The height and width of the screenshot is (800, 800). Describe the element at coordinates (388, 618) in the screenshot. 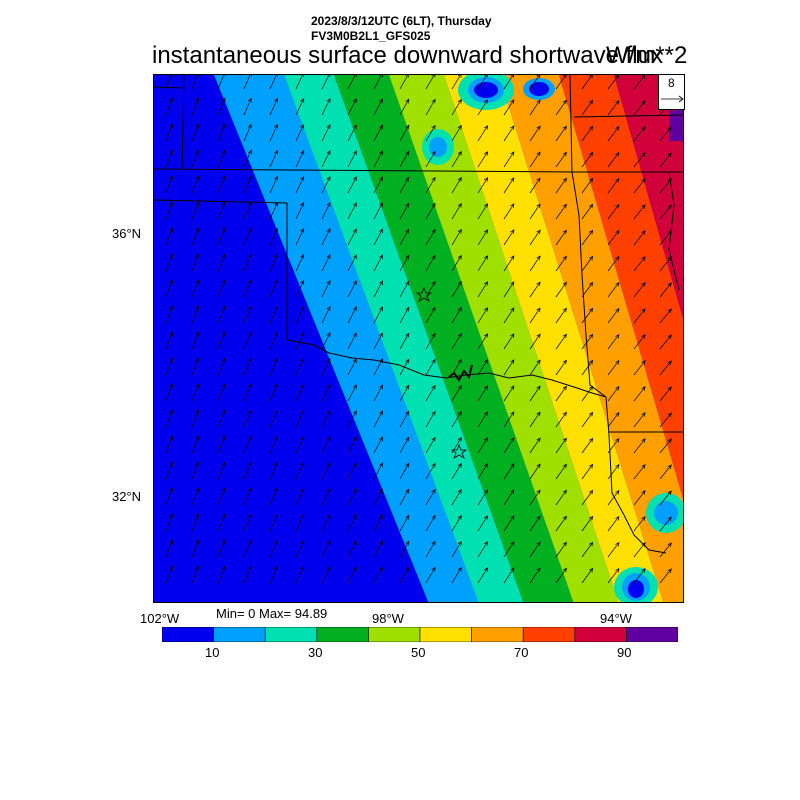

I see `lon-label-98w: 98°W` at that location.